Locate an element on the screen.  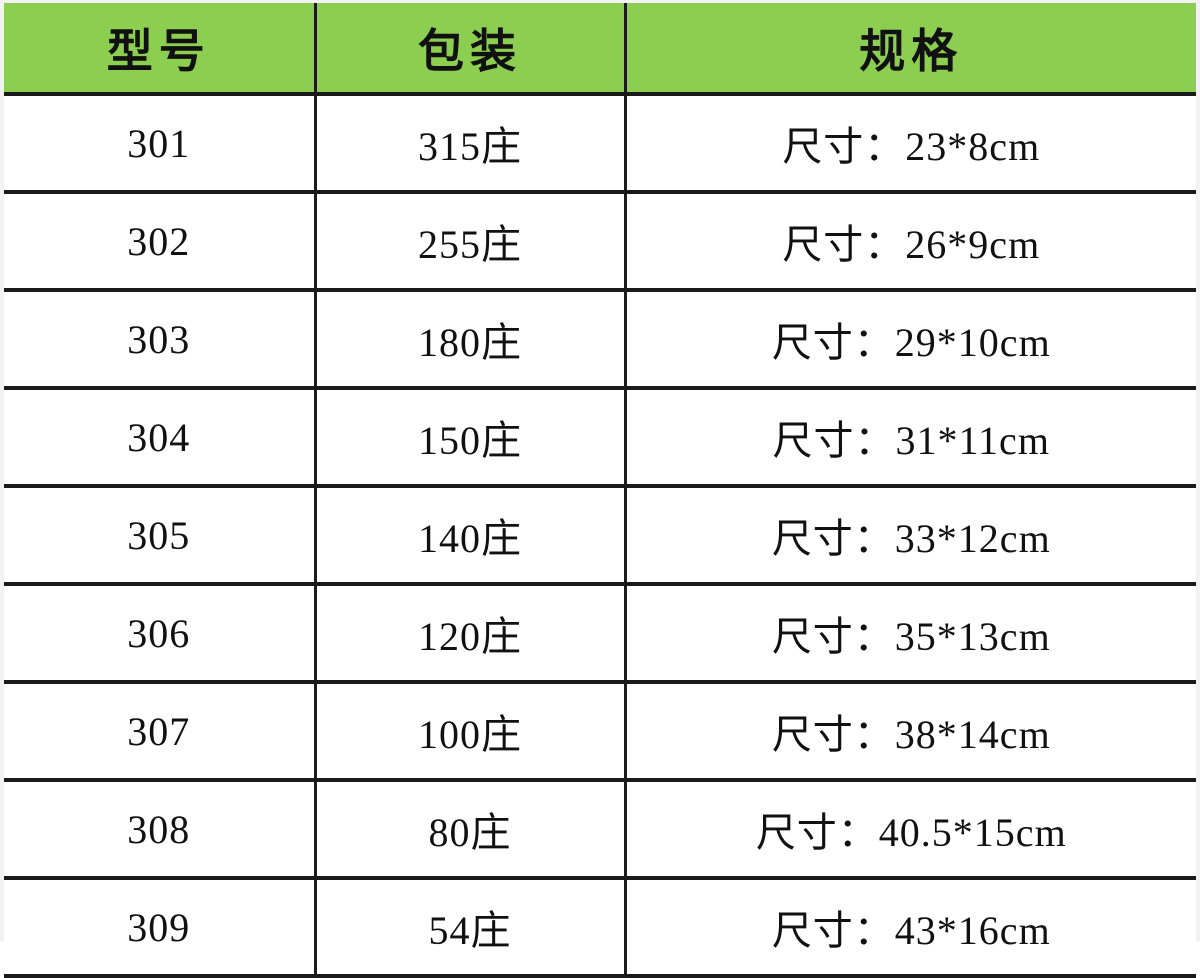
table-row: 308 80庄 尺寸：40.5*15cm is located at coordinates (600, 830).